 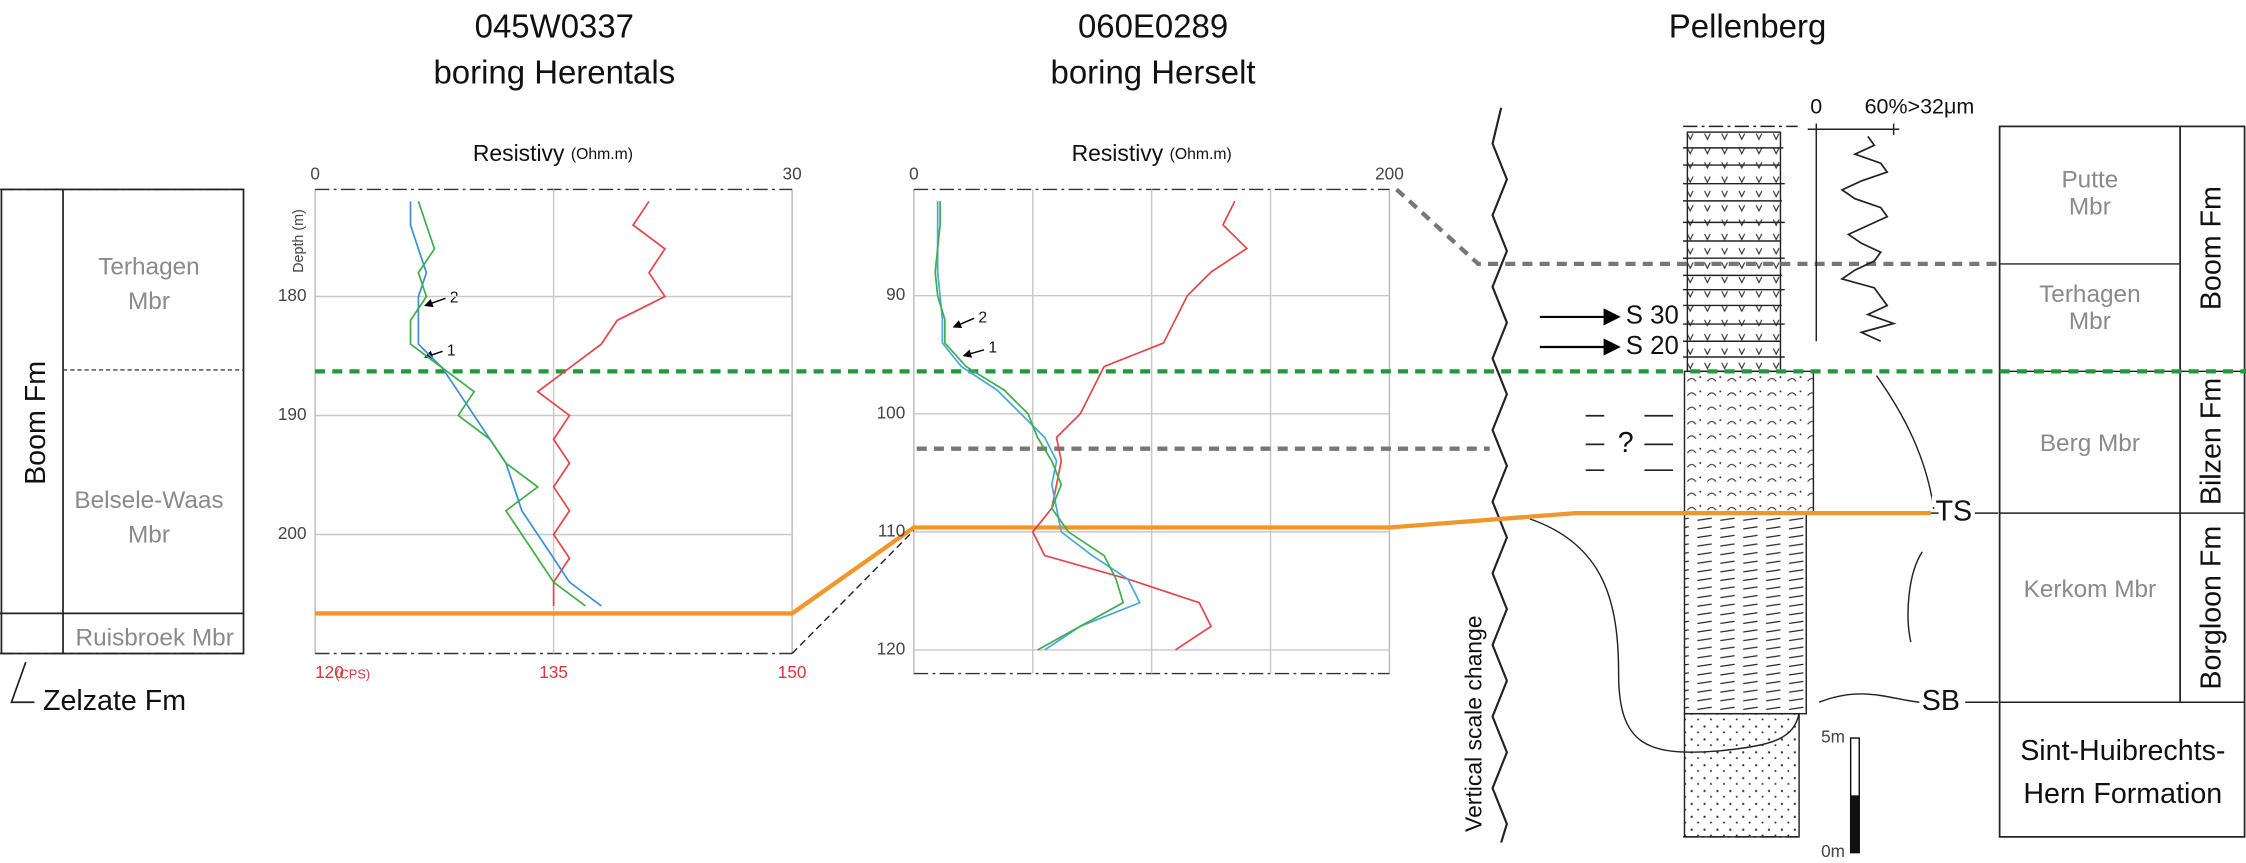 What do you see at coordinates (1954, 512) in the screenshot?
I see `surface-label: TS` at bounding box center [1954, 512].